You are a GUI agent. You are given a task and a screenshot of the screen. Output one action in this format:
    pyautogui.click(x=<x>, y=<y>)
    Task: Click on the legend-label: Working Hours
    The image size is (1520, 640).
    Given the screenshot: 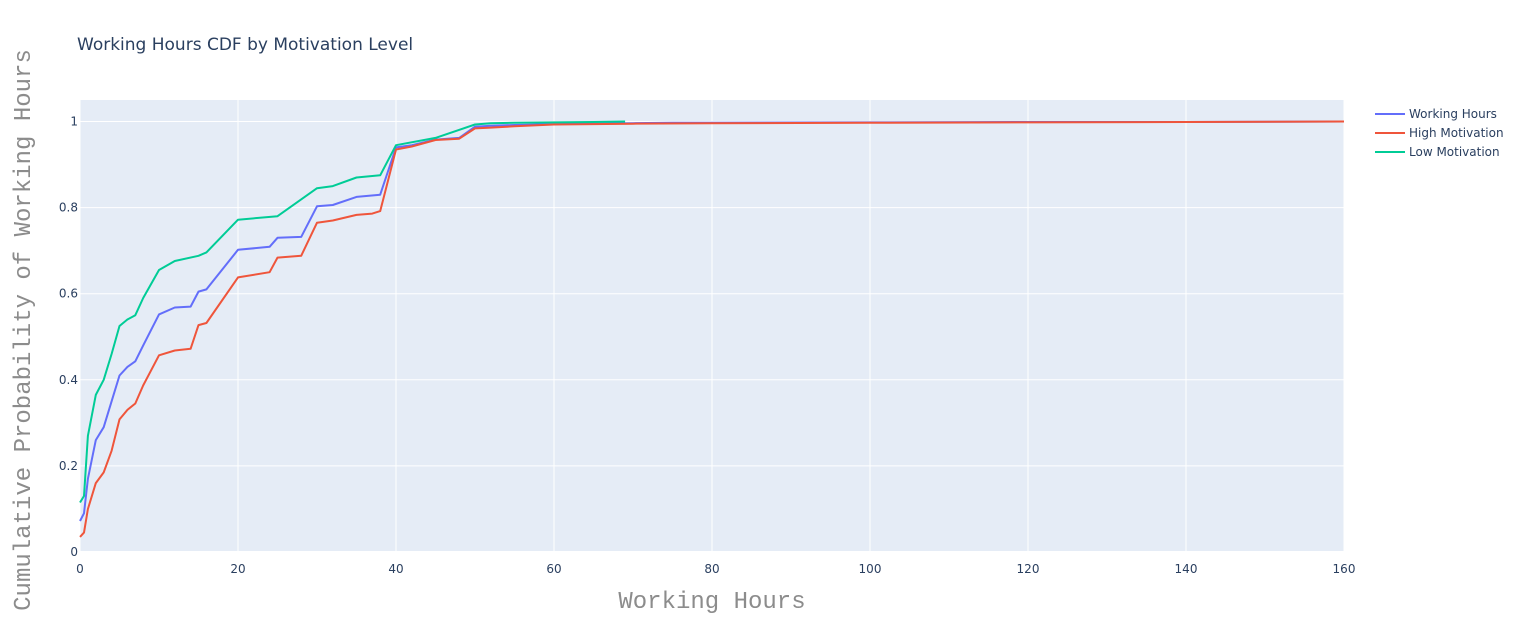 What is the action you would take?
    pyautogui.click(x=1453, y=114)
    